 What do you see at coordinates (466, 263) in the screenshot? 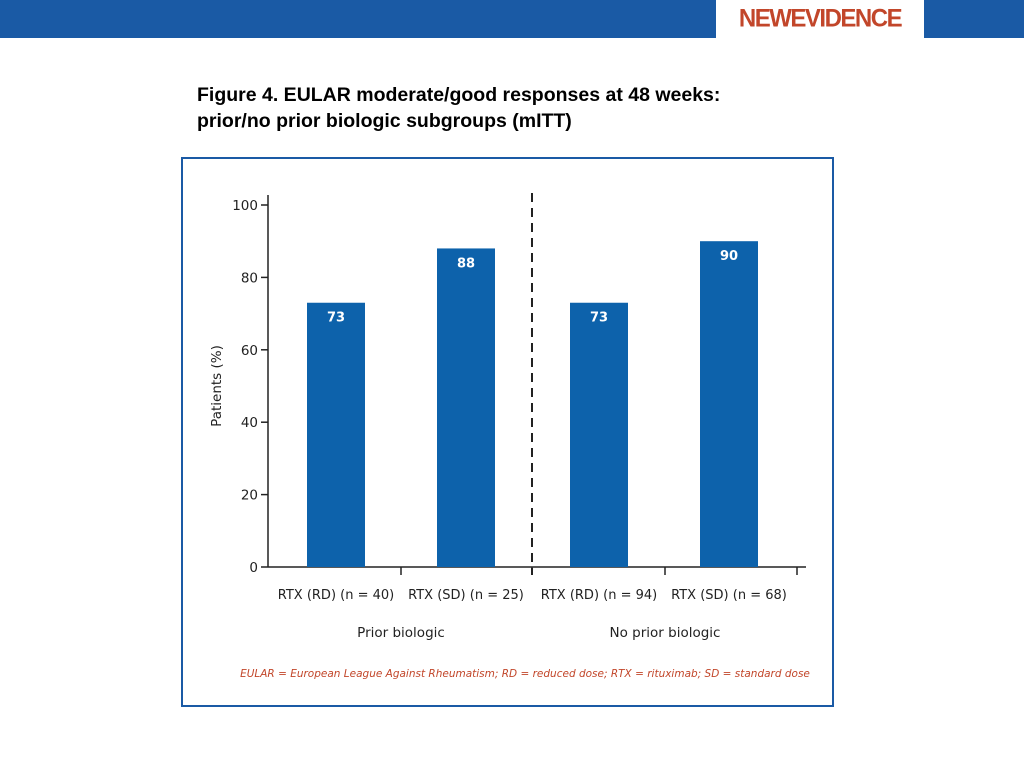
I see `bar-data-label: 88` at bounding box center [466, 263].